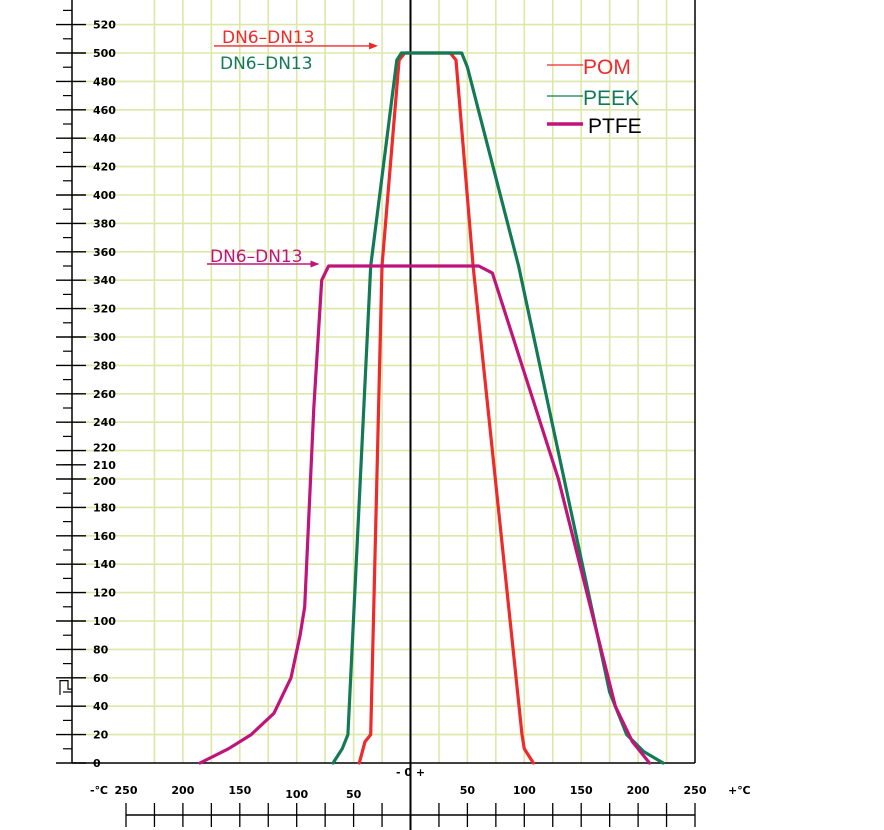  I want to click on x-unit-left: -℃, so click(99, 790).